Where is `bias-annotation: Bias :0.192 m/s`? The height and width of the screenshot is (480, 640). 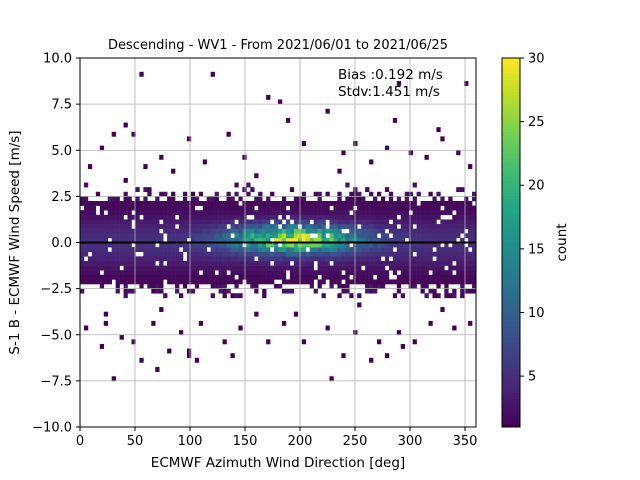
bias-annotation: Bias :0.192 m/s is located at coordinates (390, 75).